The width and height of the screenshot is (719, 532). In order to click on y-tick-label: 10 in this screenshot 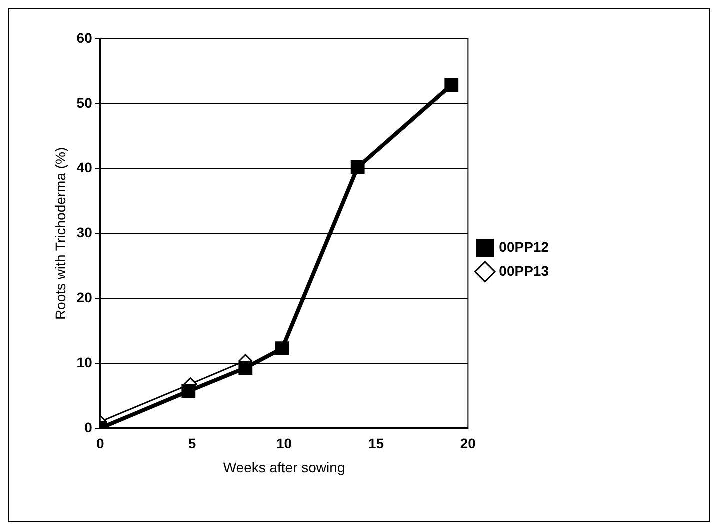, I will do `click(84, 362)`.